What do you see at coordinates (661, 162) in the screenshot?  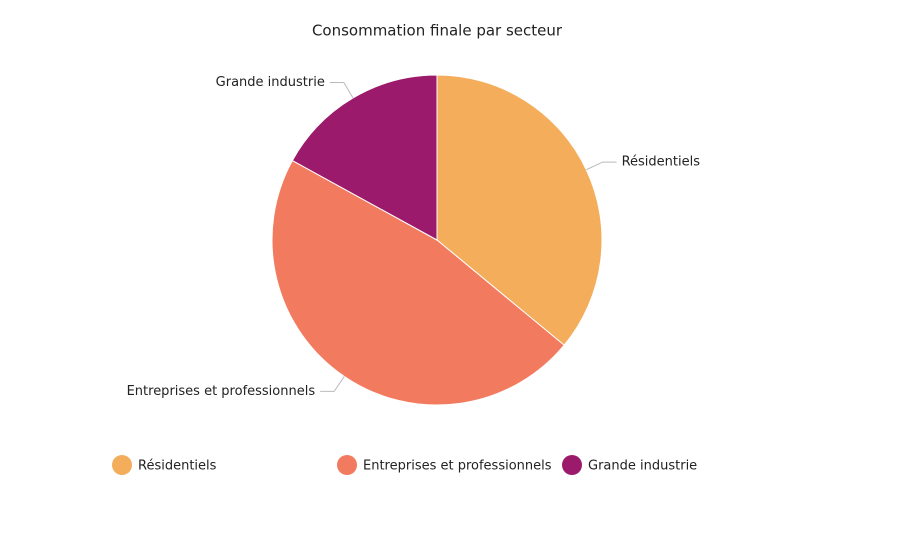 I see `slice-label: Résidentiels` at bounding box center [661, 162].